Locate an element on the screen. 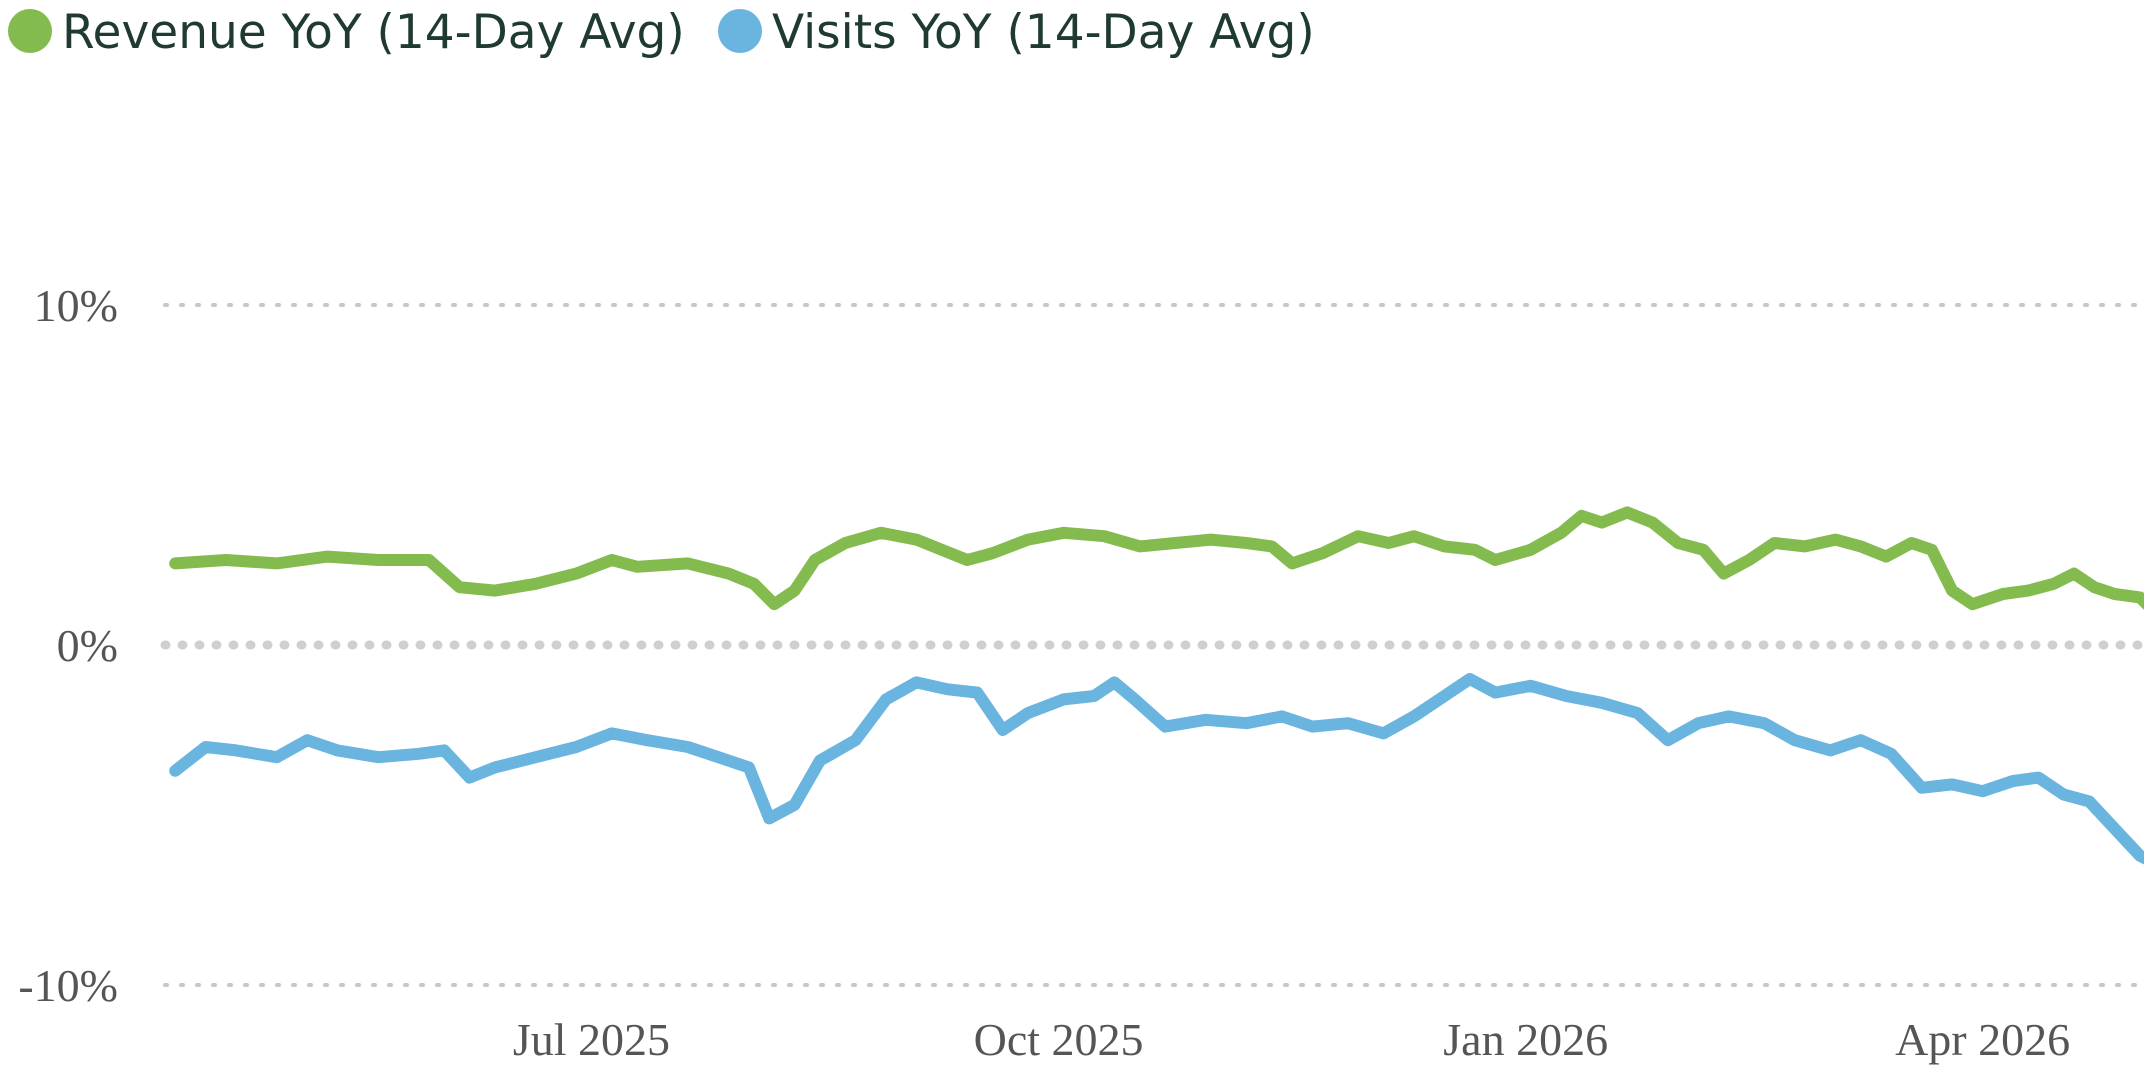  legend-marker-visits is located at coordinates (740, 31).